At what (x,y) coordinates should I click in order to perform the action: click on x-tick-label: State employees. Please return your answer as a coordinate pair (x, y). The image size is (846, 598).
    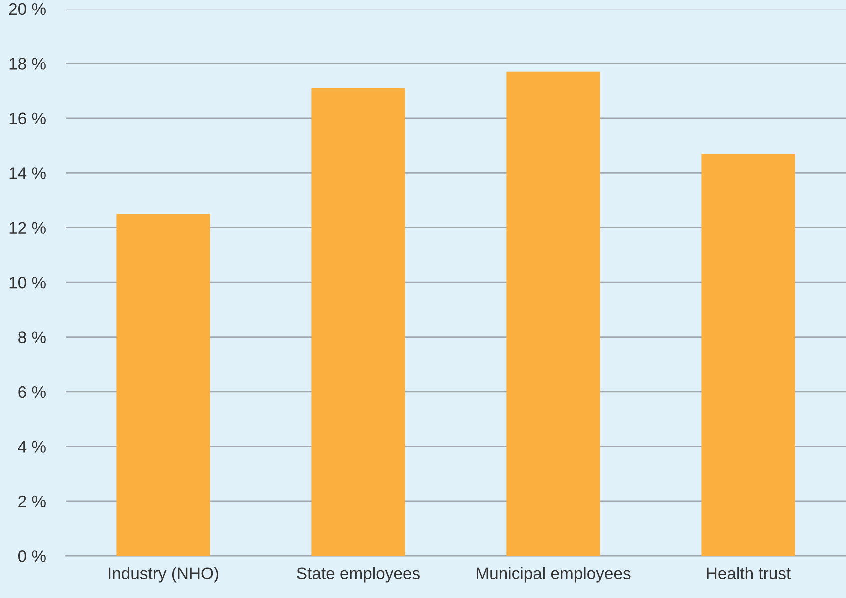
    Looking at the image, I should click on (358, 575).